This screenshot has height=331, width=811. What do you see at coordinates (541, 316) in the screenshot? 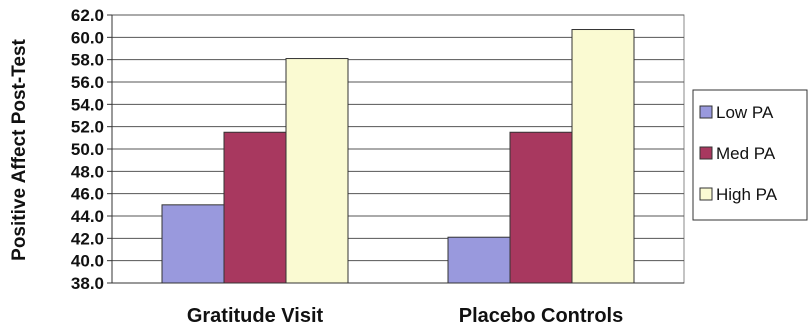
I see `x-category-label: Placebo Controls` at bounding box center [541, 316].